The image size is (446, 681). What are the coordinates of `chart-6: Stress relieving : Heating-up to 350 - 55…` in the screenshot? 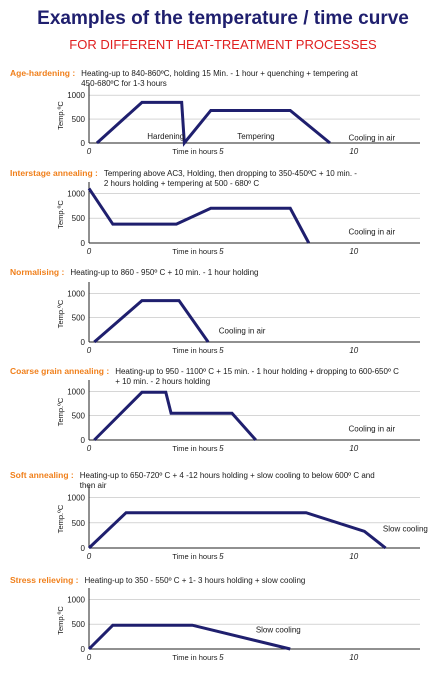 It's located at (215, 618).